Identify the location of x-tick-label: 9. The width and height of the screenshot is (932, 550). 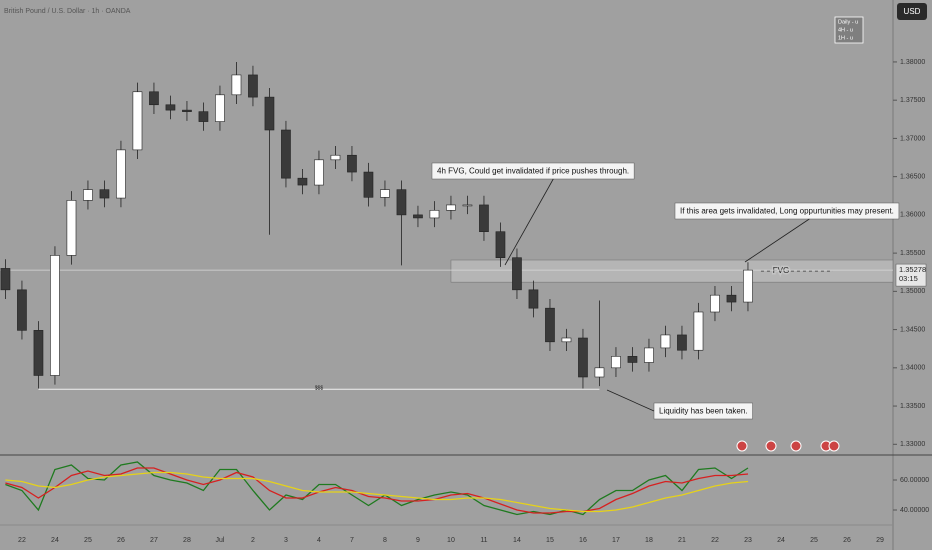
(418, 540).